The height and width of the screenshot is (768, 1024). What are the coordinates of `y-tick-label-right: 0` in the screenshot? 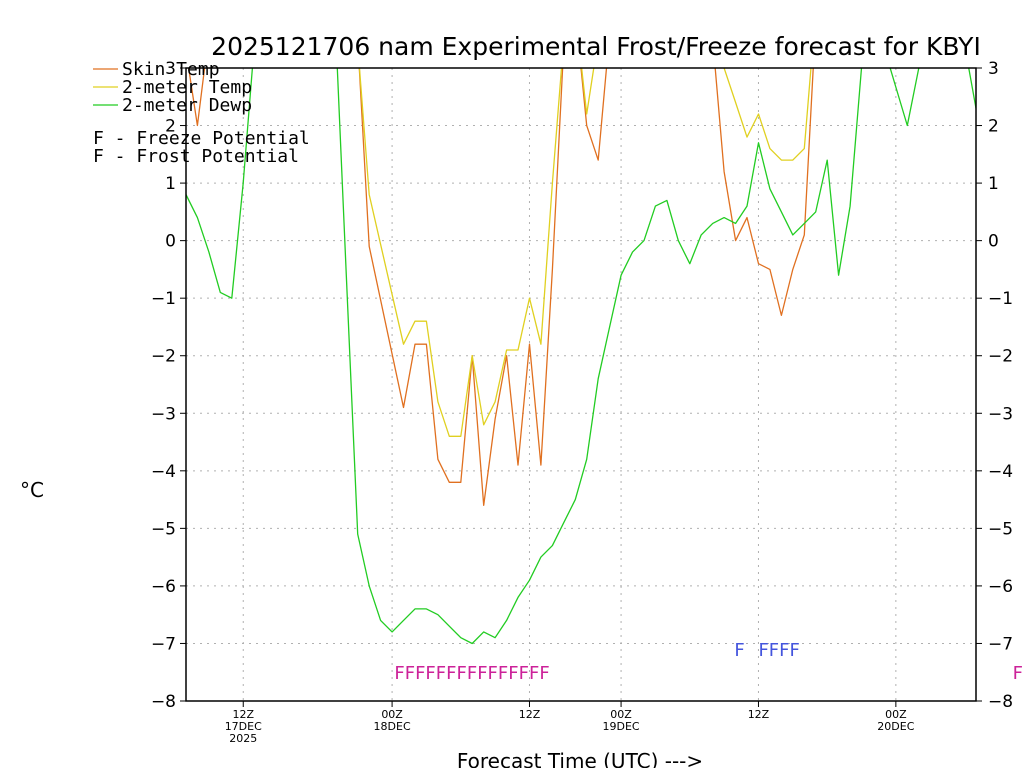 It's located at (993, 242).